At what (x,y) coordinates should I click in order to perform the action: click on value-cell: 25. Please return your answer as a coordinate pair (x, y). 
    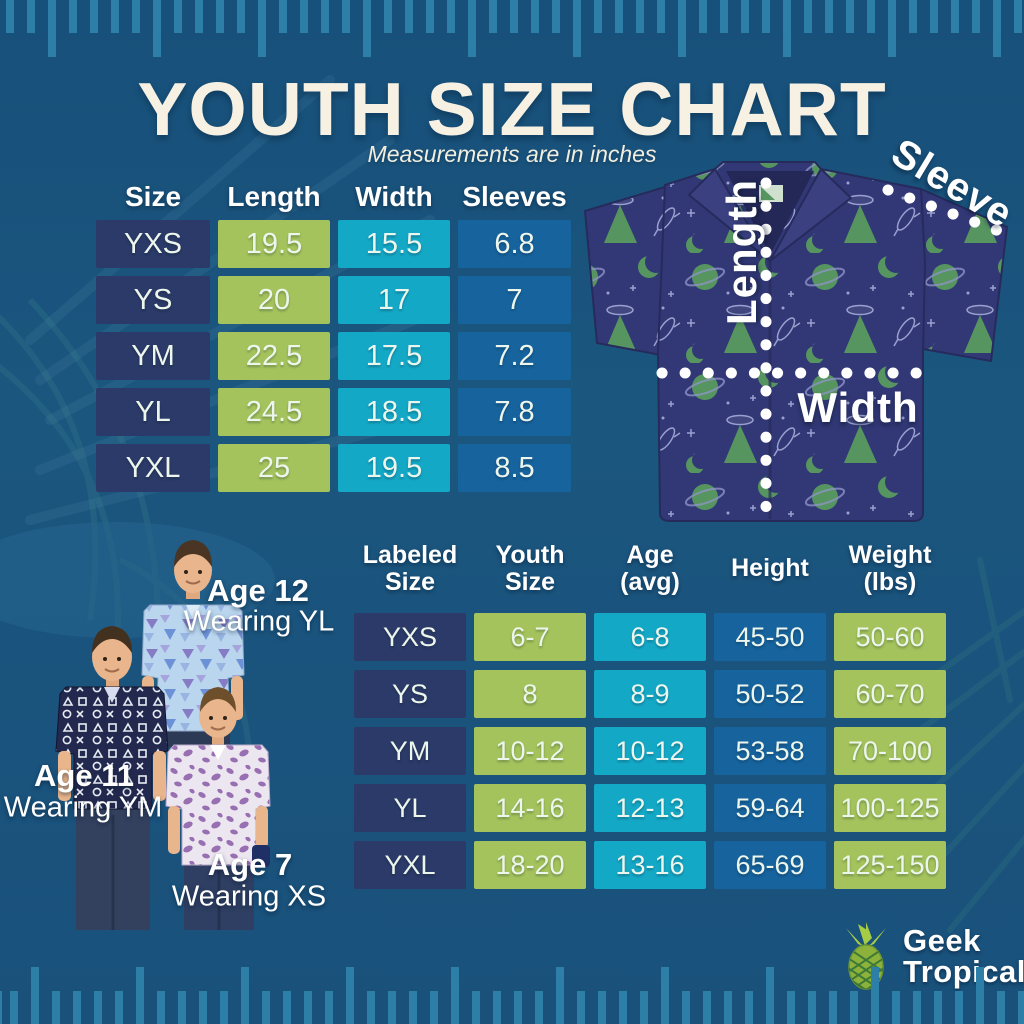
    Looking at the image, I should click on (274, 468).